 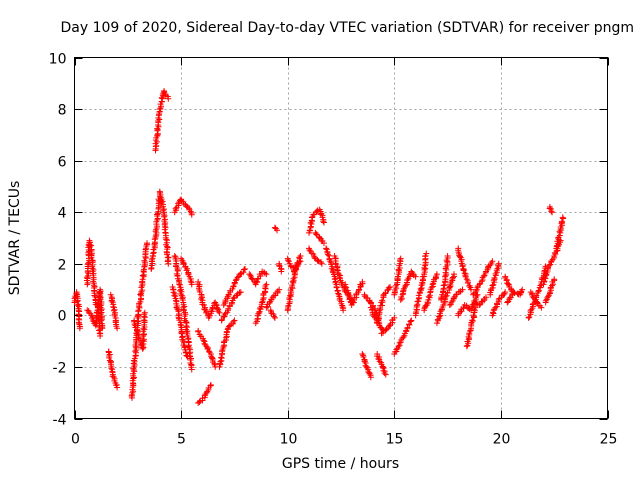 I want to click on x-tick-label: 15, so click(x=395, y=440).